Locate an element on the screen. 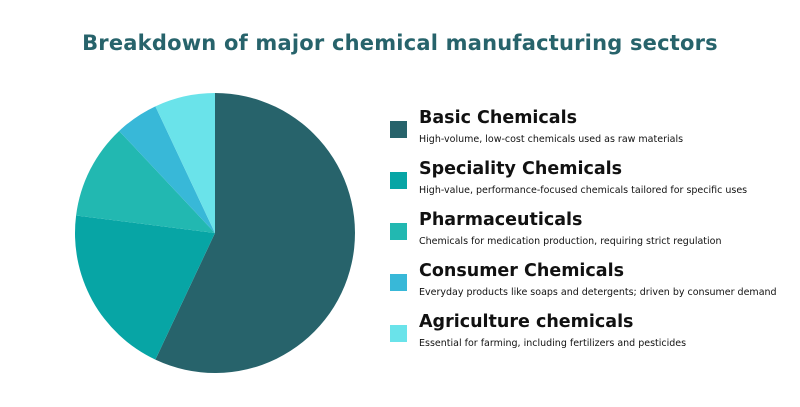 This screenshot has height=407, width=800. legend-label: Speciality Chemicals is located at coordinates (521, 169).